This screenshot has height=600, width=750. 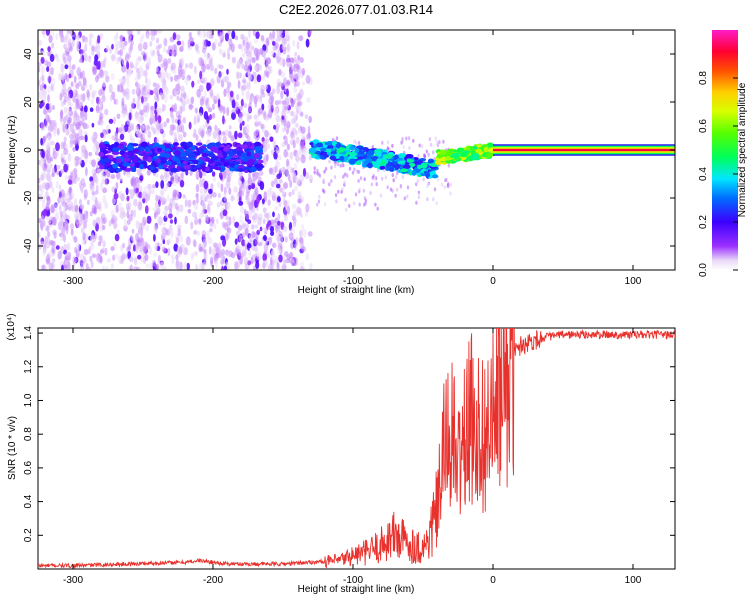 What do you see at coordinates (356, 290) in the screenshot?
I see `spectrogram-x-axis-label: Height of straight line (km)` at bounding box center [356, 290].